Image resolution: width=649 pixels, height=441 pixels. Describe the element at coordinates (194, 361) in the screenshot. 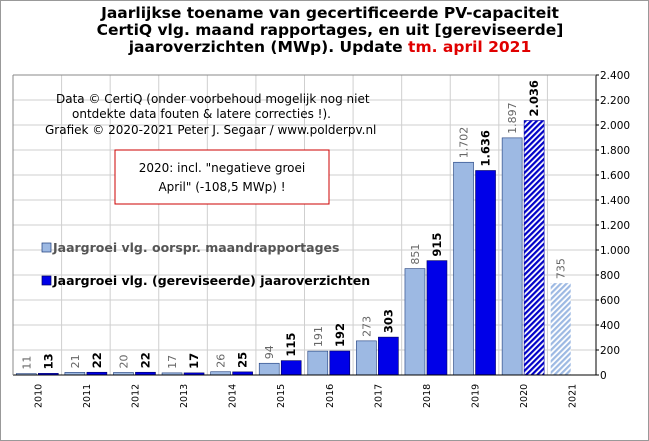

I see `data-label-2013-jaaroverzicht: 17` at that location.